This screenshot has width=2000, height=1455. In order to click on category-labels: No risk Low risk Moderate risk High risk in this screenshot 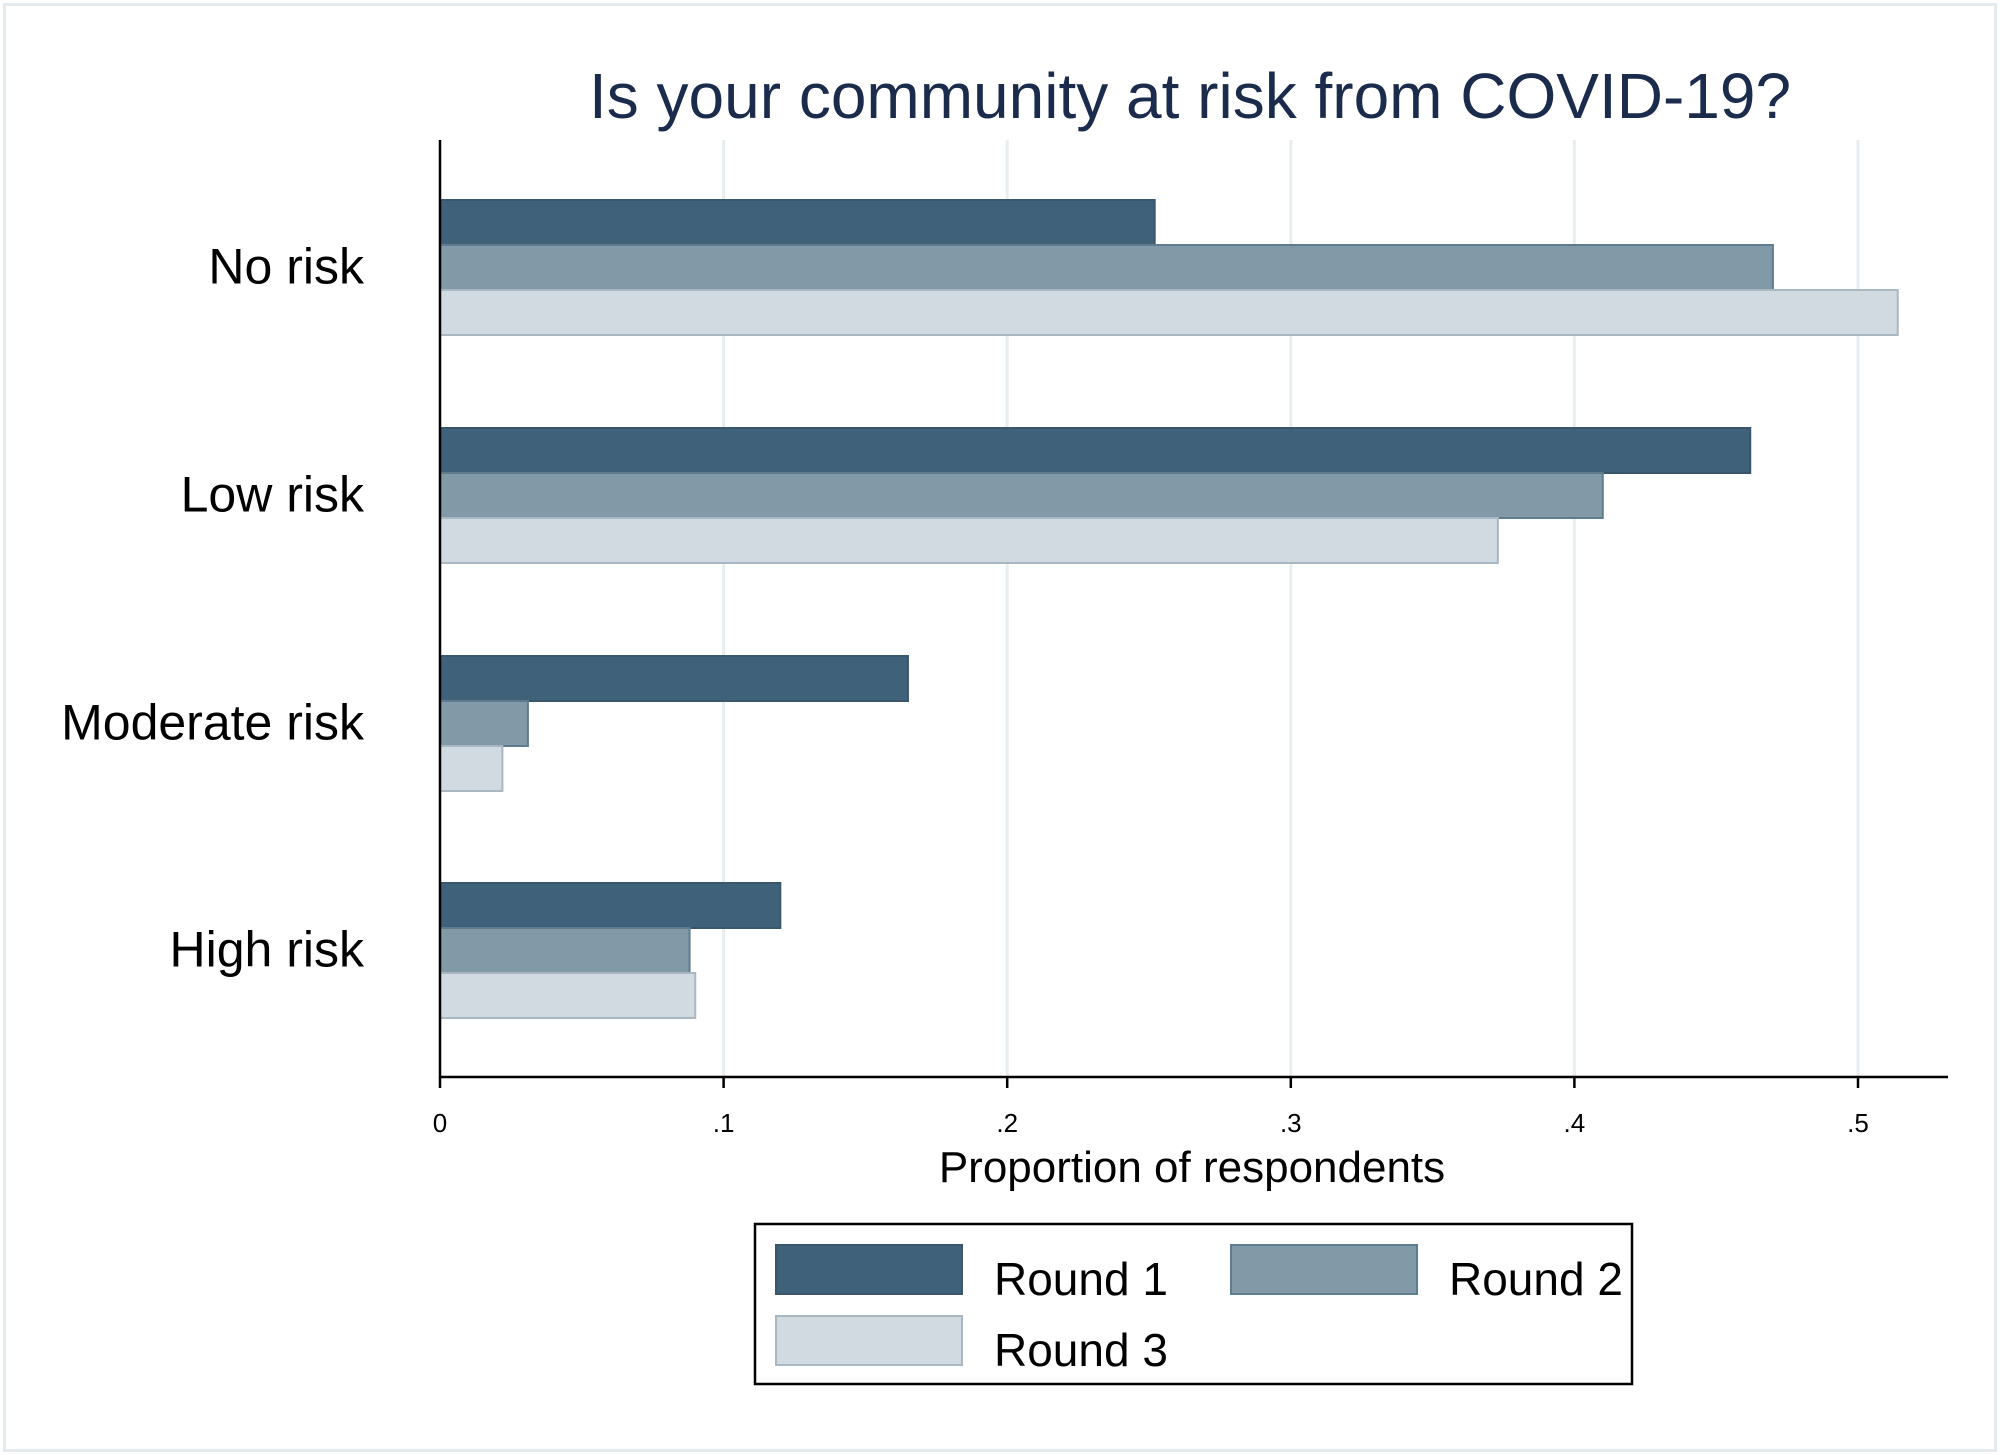, I will do `click(213, 608)`.